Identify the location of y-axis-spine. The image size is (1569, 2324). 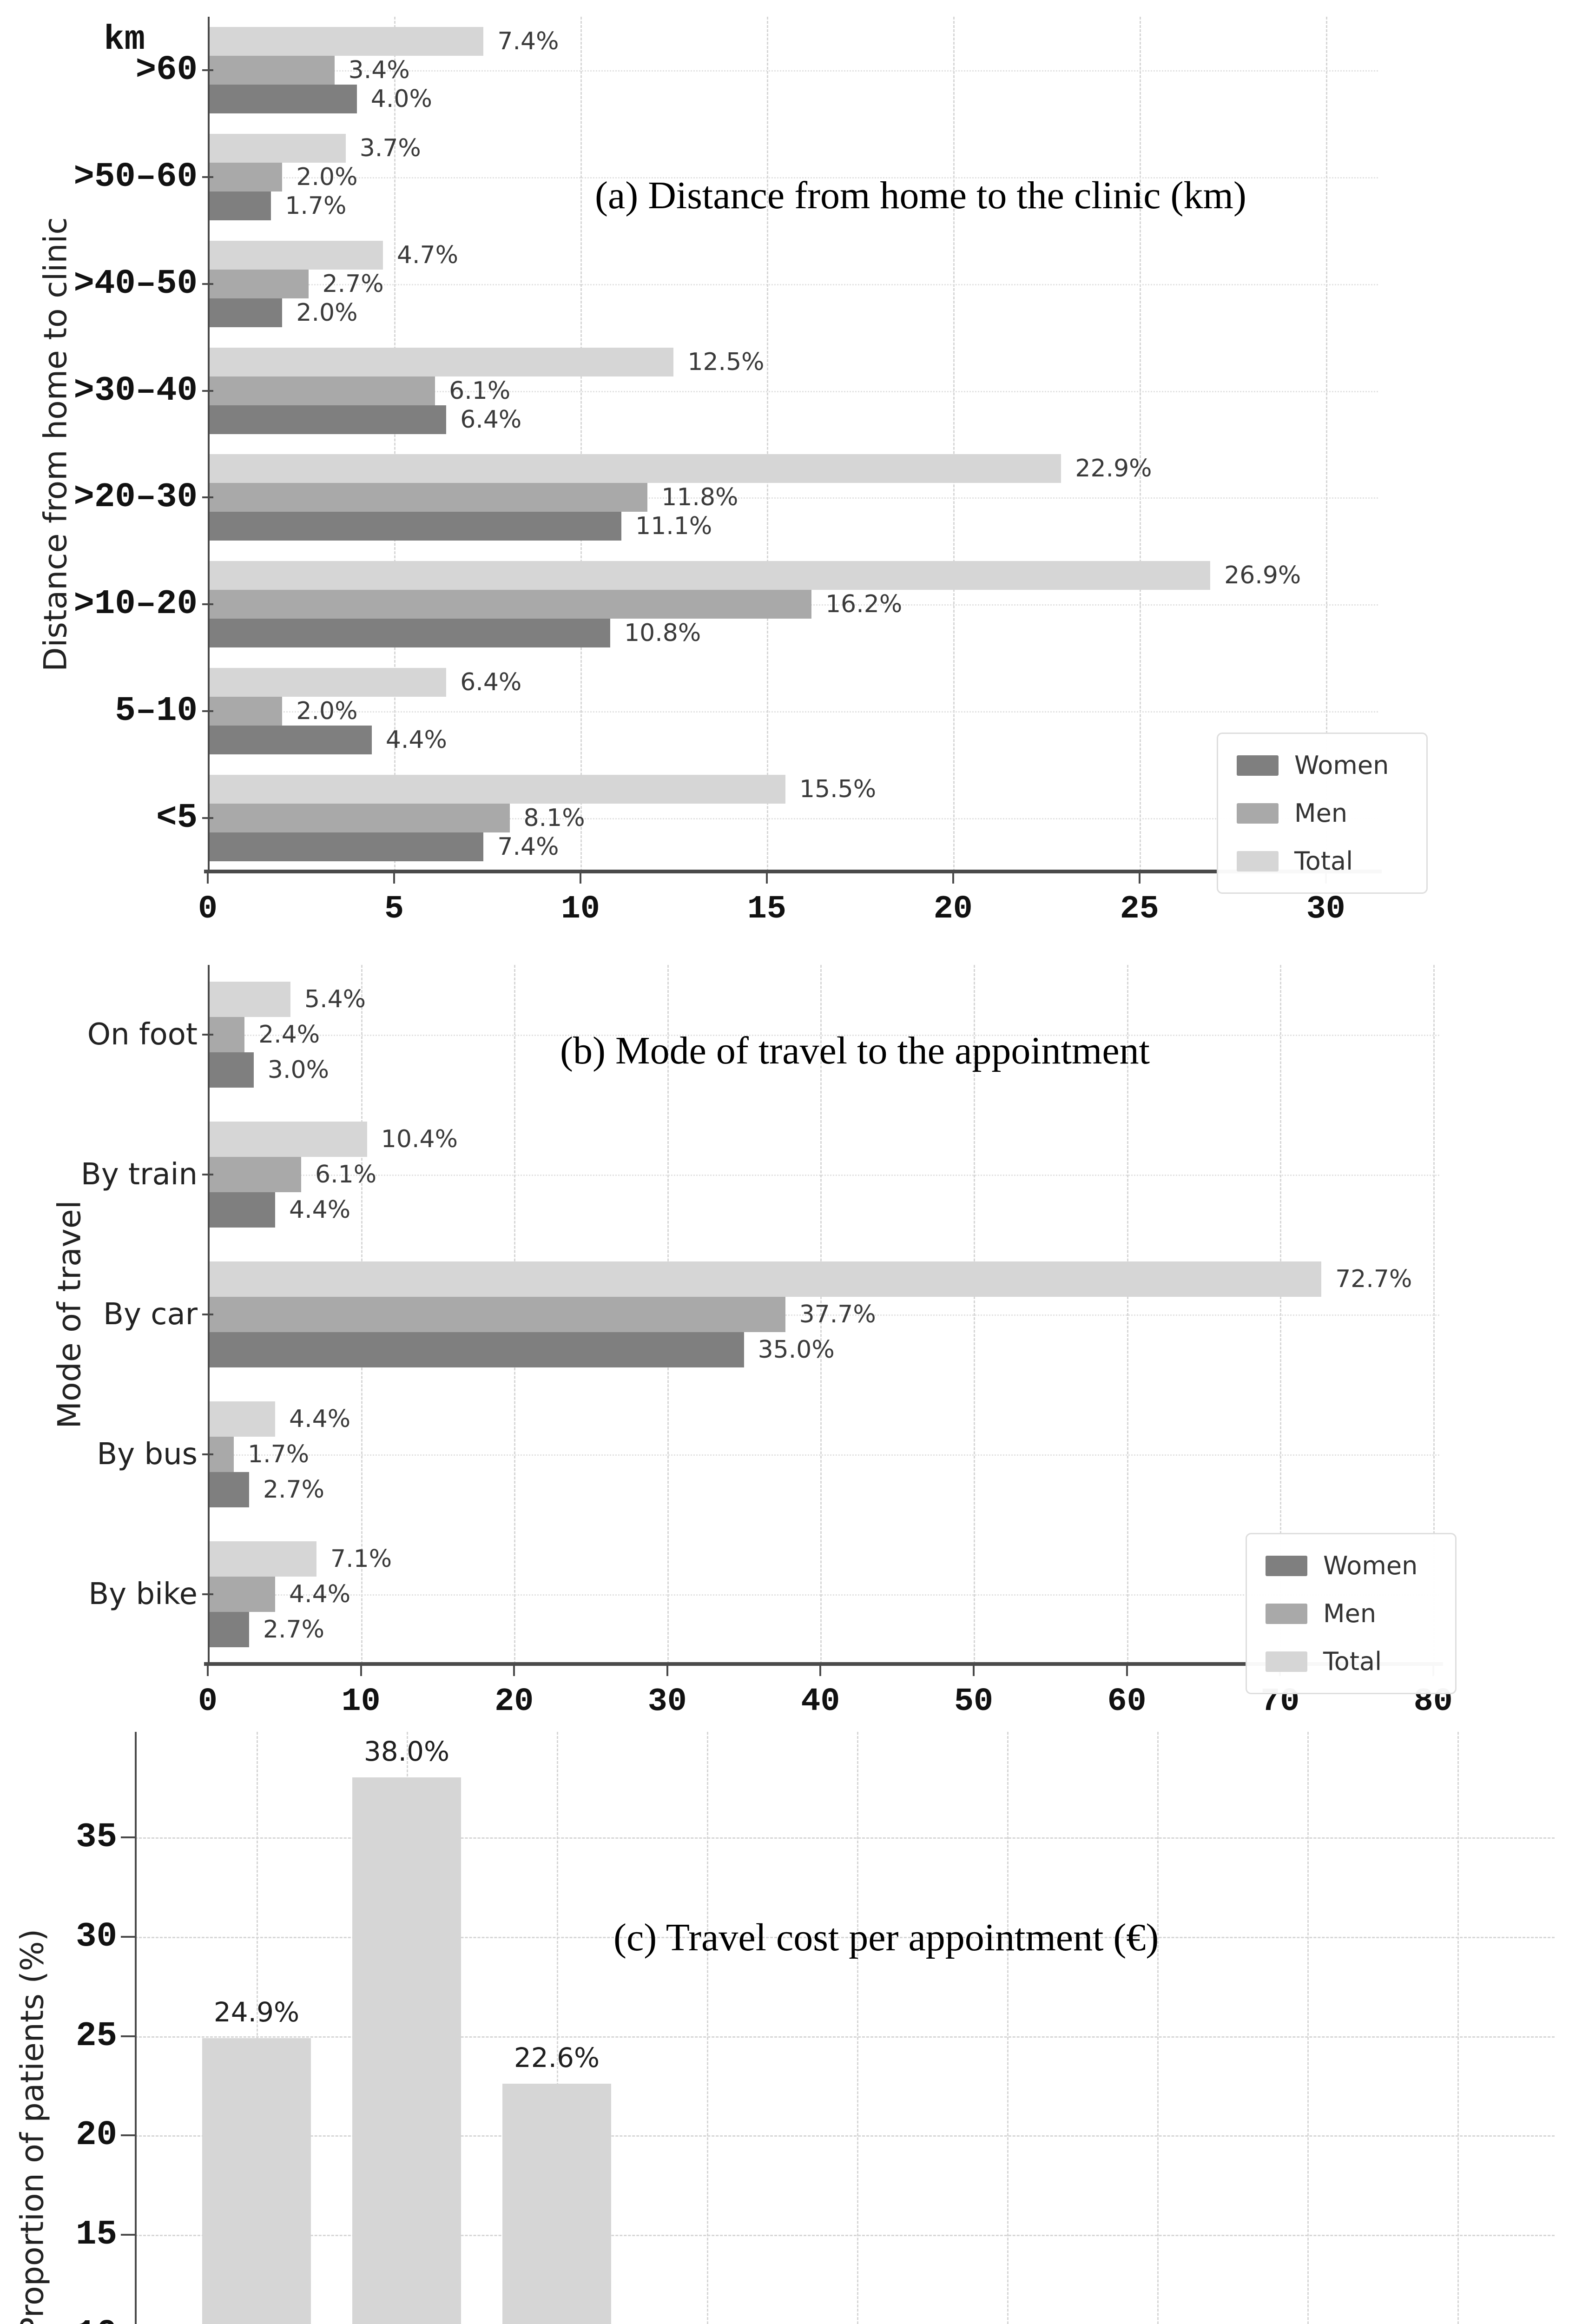
(136, 2028).